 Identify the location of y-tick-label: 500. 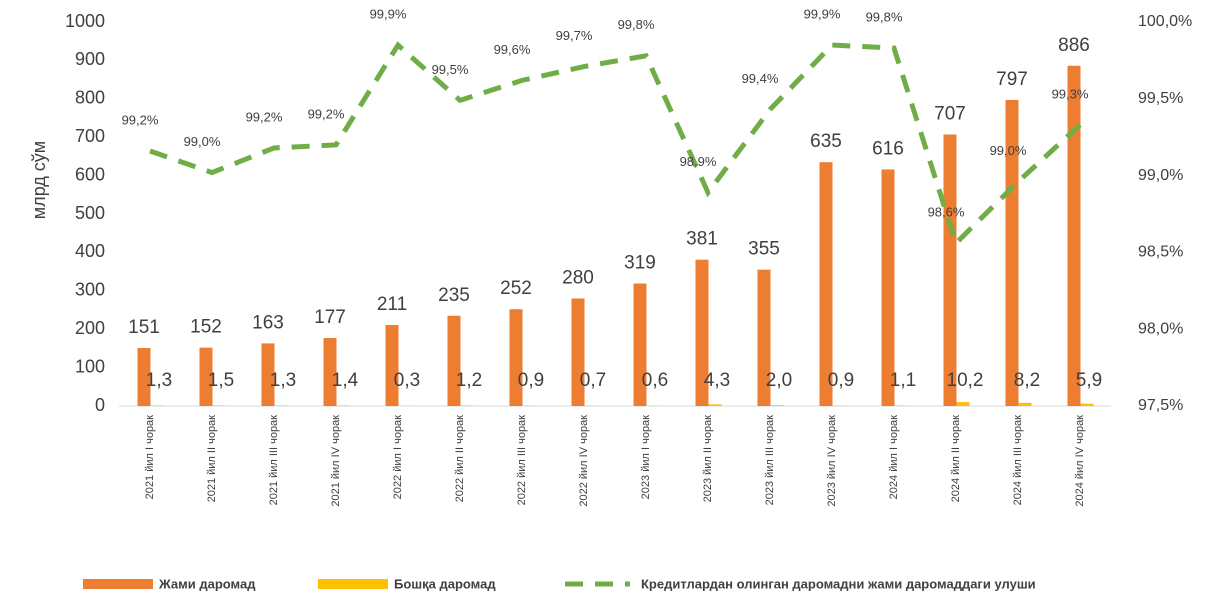
(90, 213).